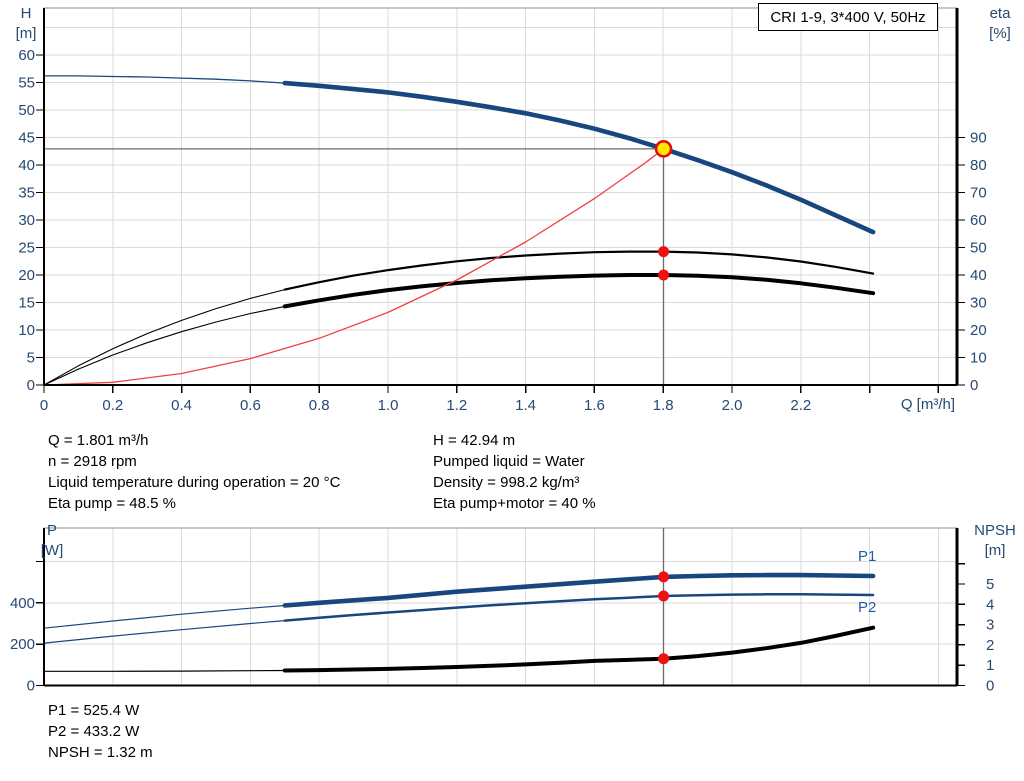  I want to click on tick-label: 0.2, so click(112, 405).